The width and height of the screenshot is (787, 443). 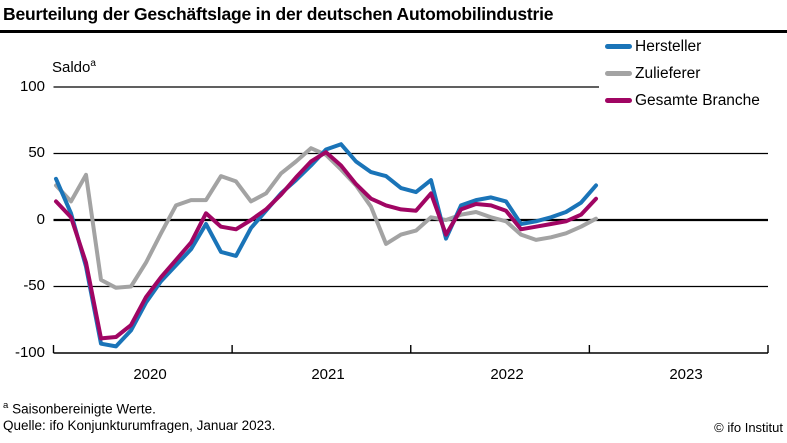 What do you see at coordinates (668, 73) in the screenshot?
I see `legend-label: Zulieferer` at bounding box center [668, 73].